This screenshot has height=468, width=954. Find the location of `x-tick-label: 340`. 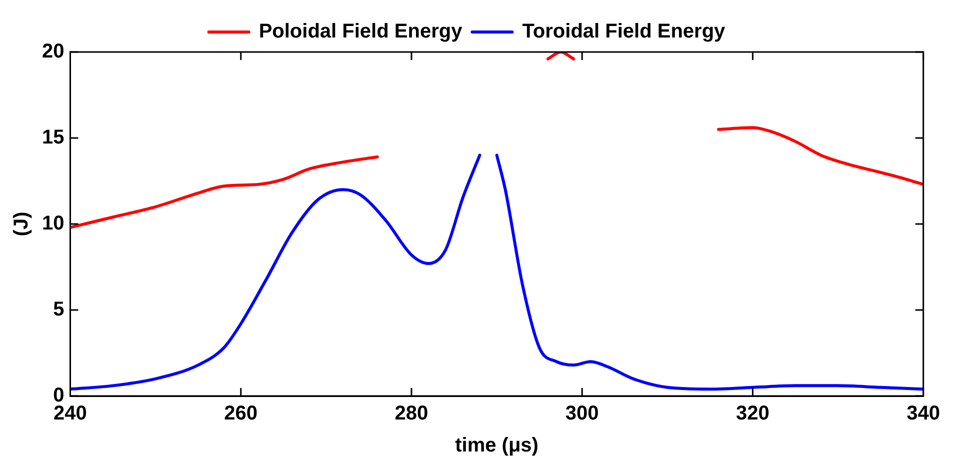

x-tick-label: 340 is located at coordinates (923, 413).